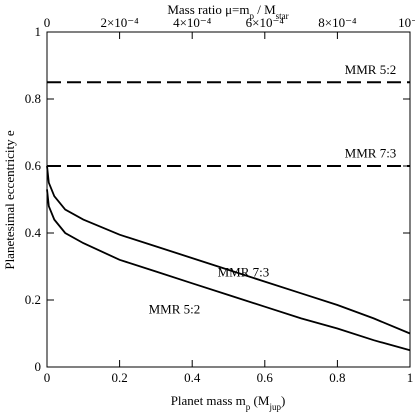 Image resolution: width=415 pixels, height=420 pixels. What do you see at coordinates (260, 400) in the screenshot?
I see `label-part: (M` at bounding box center [260, 400].